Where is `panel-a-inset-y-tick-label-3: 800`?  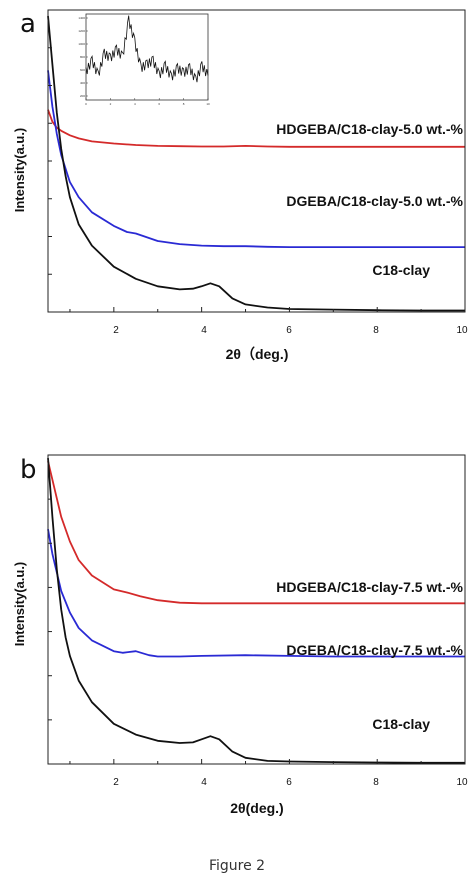 panel-a-inset-y-tick-label-3: 800 is located at coordinates (82, 57).